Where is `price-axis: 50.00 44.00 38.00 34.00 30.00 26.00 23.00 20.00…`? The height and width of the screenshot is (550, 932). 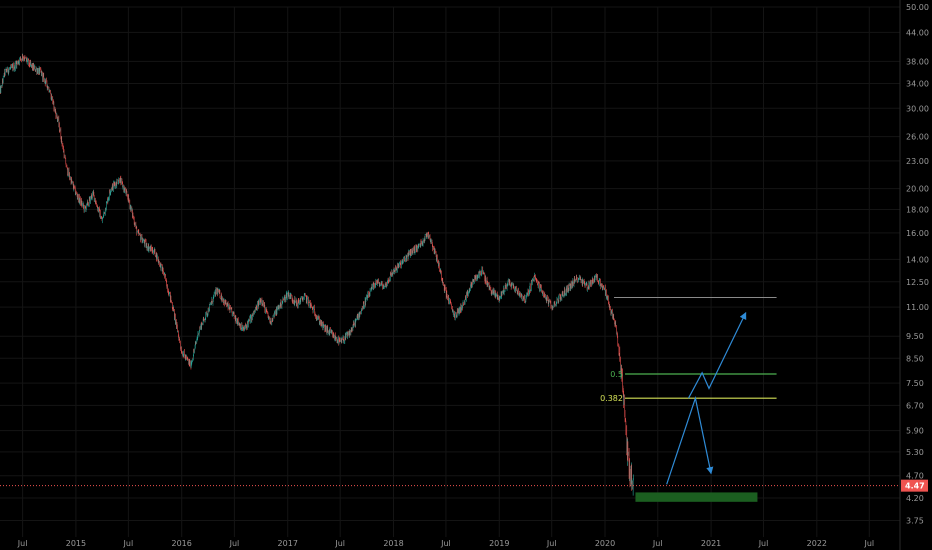
price-axis: 50.00 44.00 38.00 34.00 30.00 26.00 23.00 20.00… is located at coordinates (914, 275).